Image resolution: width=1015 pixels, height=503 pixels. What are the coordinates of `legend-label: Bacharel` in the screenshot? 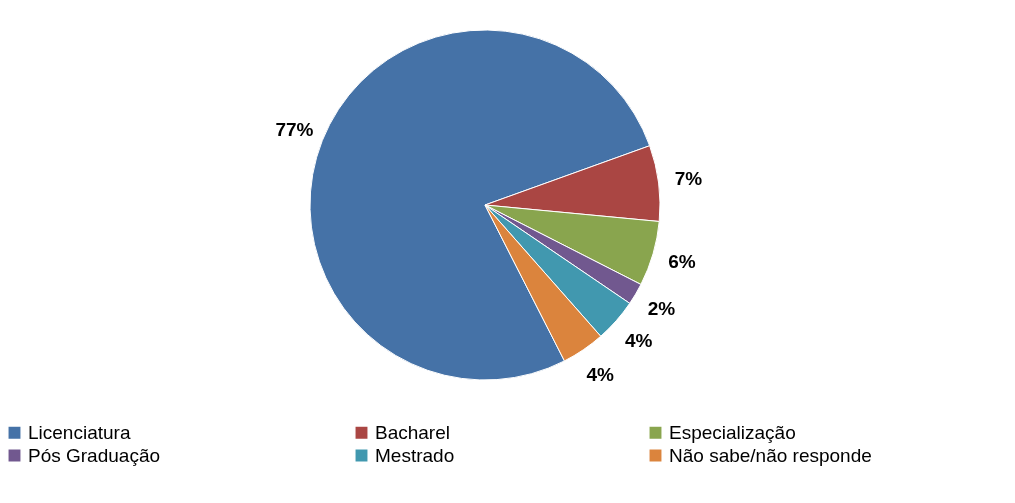 It's located at (412, 432).